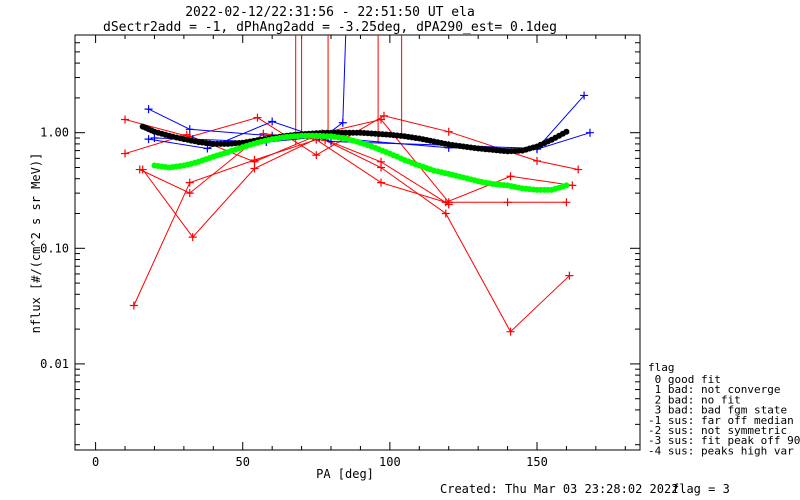 The width and height of the screenshot is (800, 500). What do you see at coordinates (661, 367) in the screenshot?
I see `legend-title: flag` at bounding box center [661, 367].